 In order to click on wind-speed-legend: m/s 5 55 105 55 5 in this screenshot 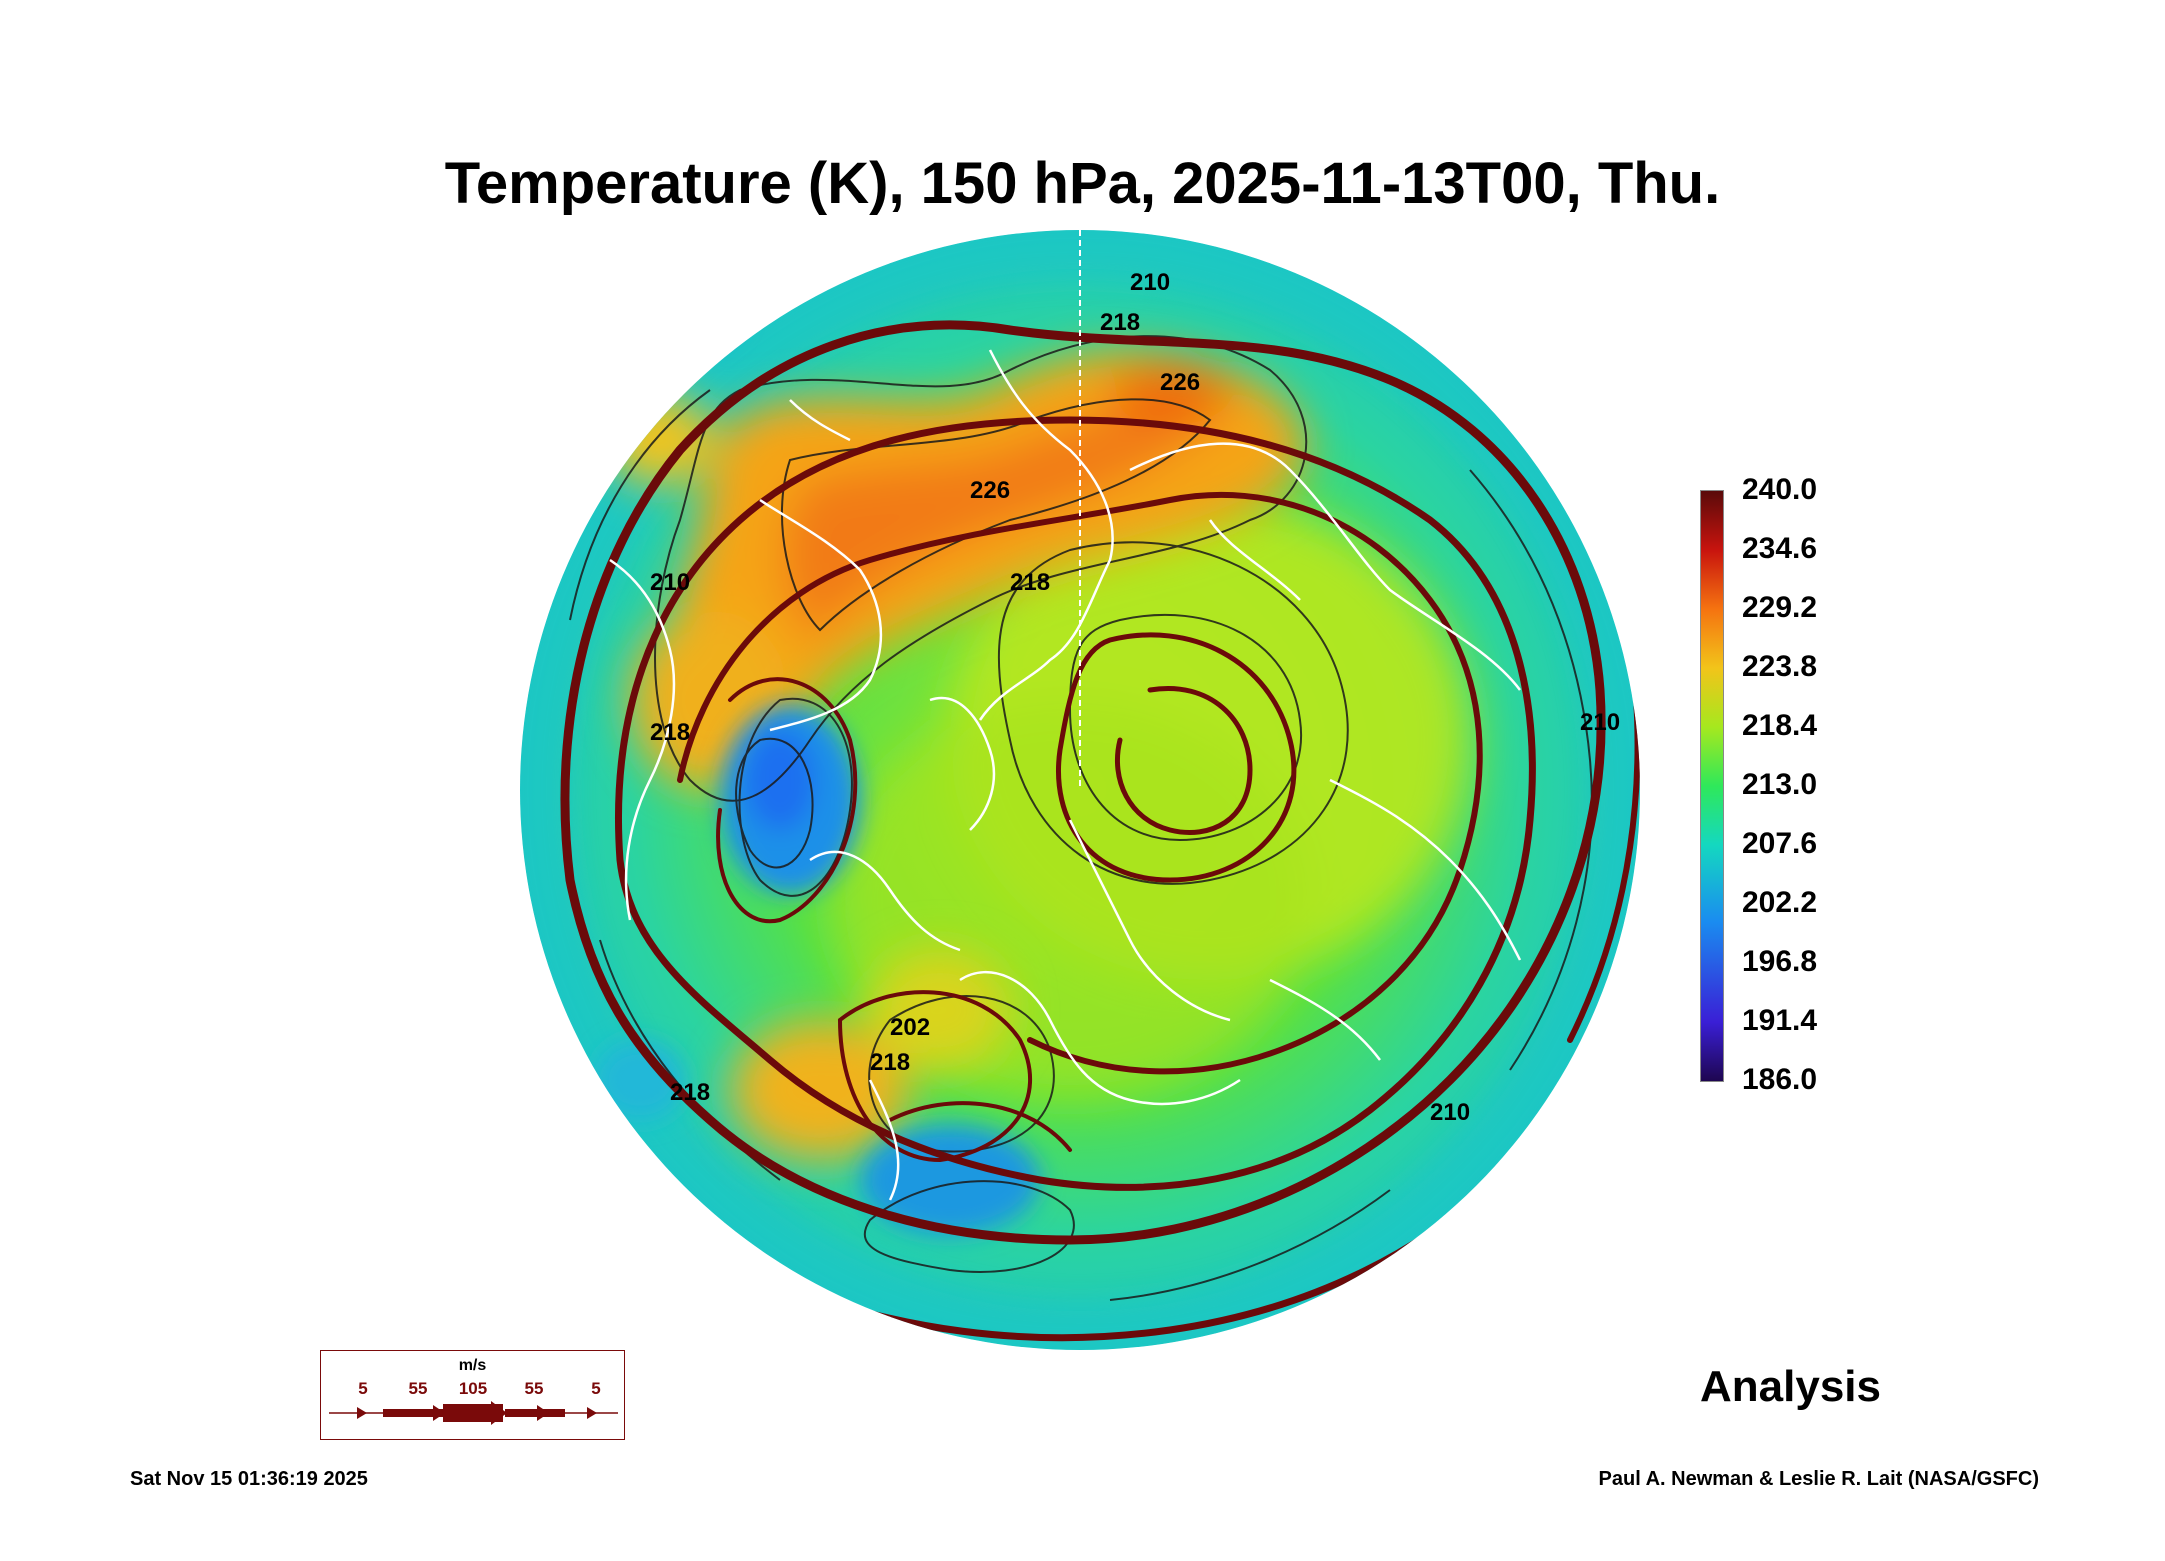, I will do `click(472, 1395)`.